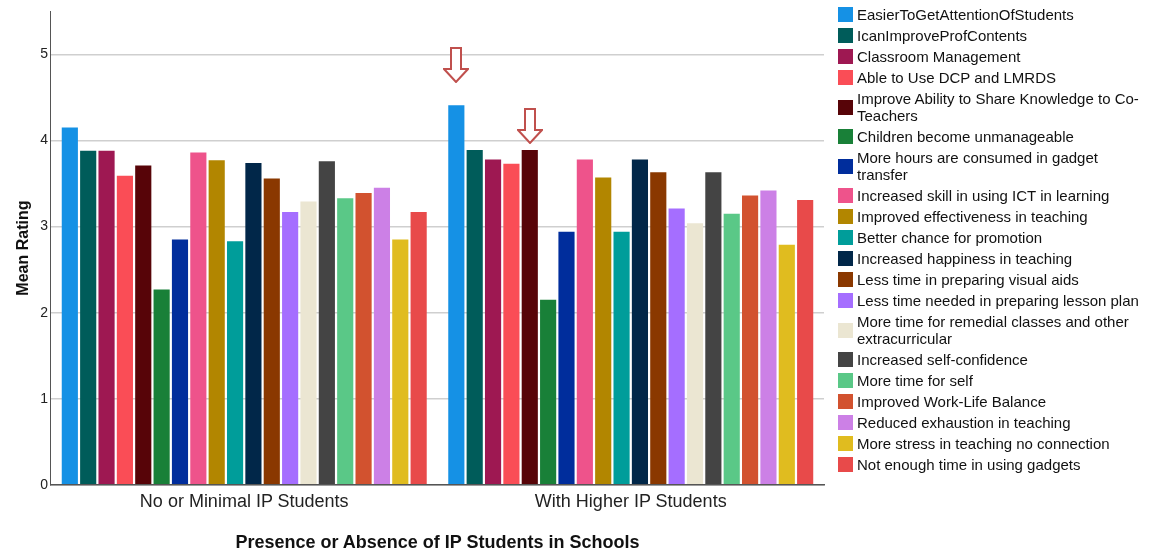 The image size is (1149, 560). Describe the element at coordinates (978, 166) in the screenshot. I see `legend-label: More hours are consumed in gadget transfer` at that location.